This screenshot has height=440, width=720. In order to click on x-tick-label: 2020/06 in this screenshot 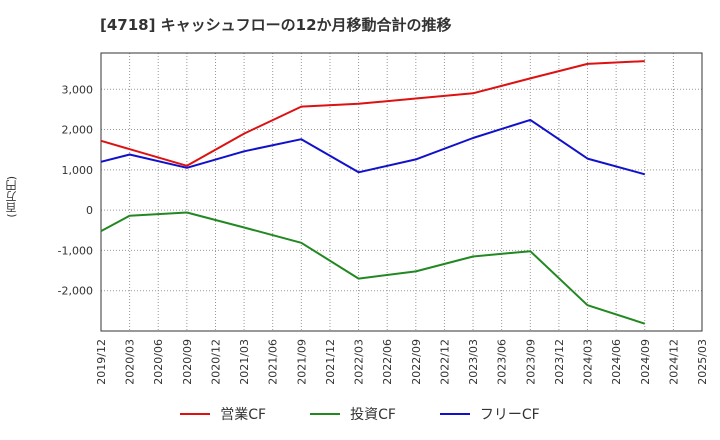, I will do `click(158, 362)`.